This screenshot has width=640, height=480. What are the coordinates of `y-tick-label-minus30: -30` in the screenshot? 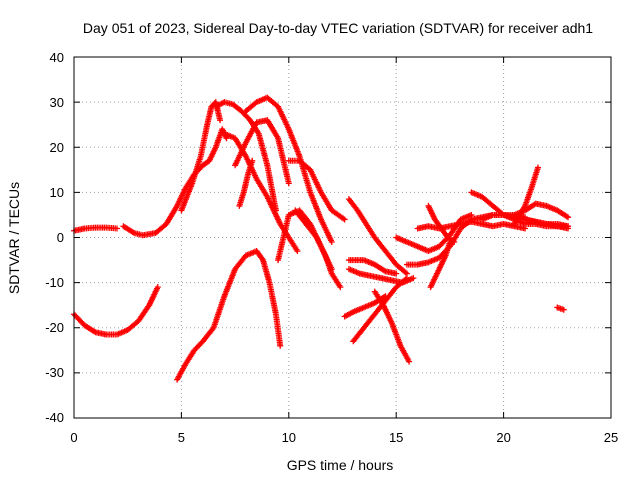 It's located at (54, 372).